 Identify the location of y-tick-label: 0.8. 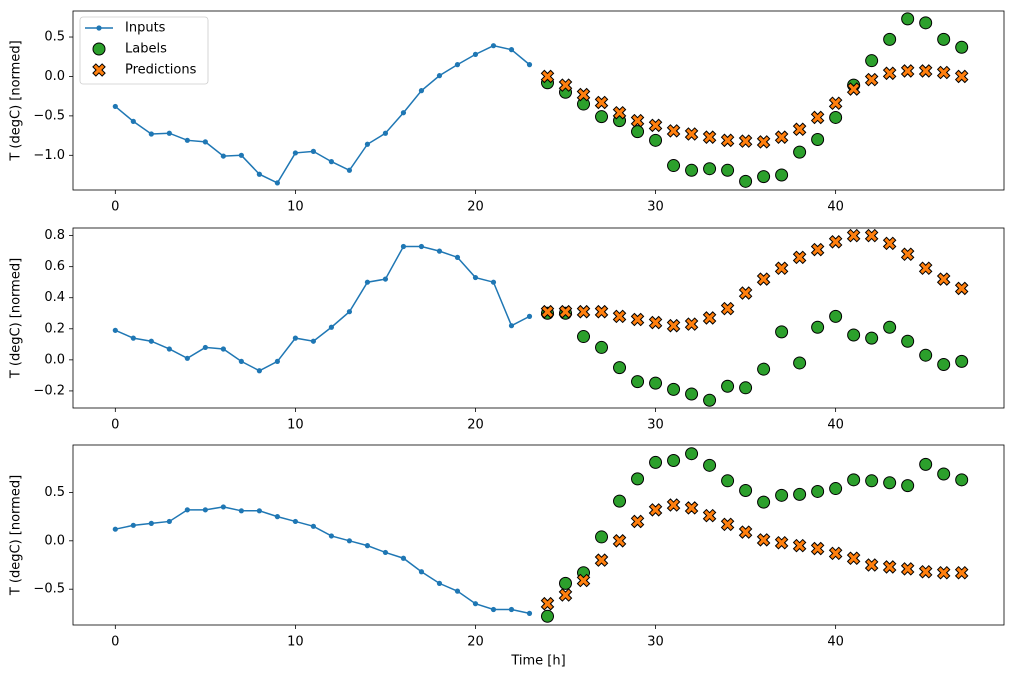
(54, 235).